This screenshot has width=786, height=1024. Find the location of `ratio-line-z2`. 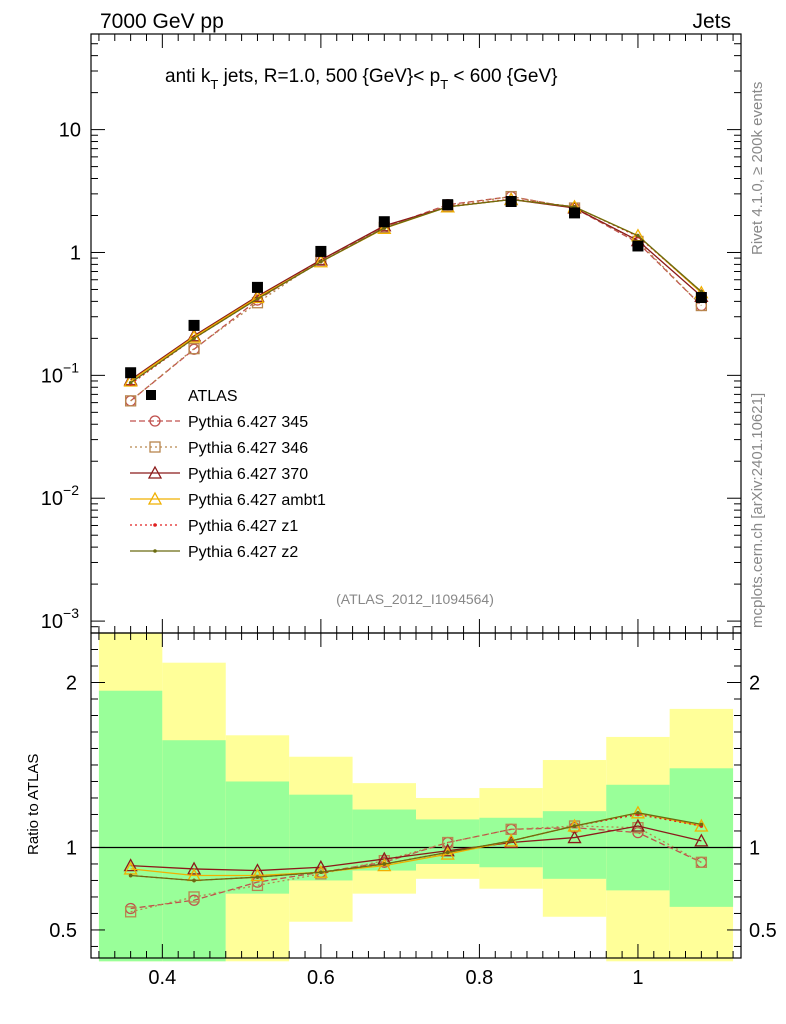

ratio-line-z2 is located at coordinates (416, 847).